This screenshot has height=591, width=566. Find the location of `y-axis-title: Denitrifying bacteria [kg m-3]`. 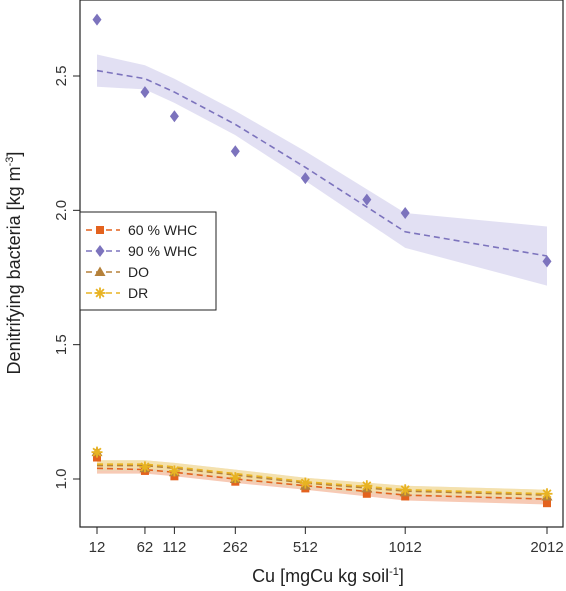

y-axis-title: Denitrifying bacteria [kg m-3] is located at coordinates (14, 263).